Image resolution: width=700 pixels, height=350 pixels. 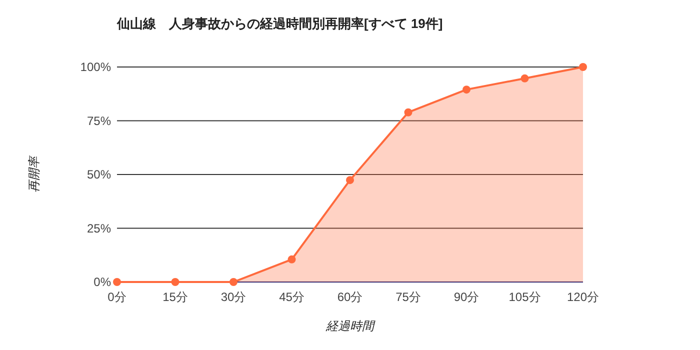 What do you see at coordinates (99, 121) in the screenshot?
I see `y-tick-label: 75%` at bounding box center [99, 121].